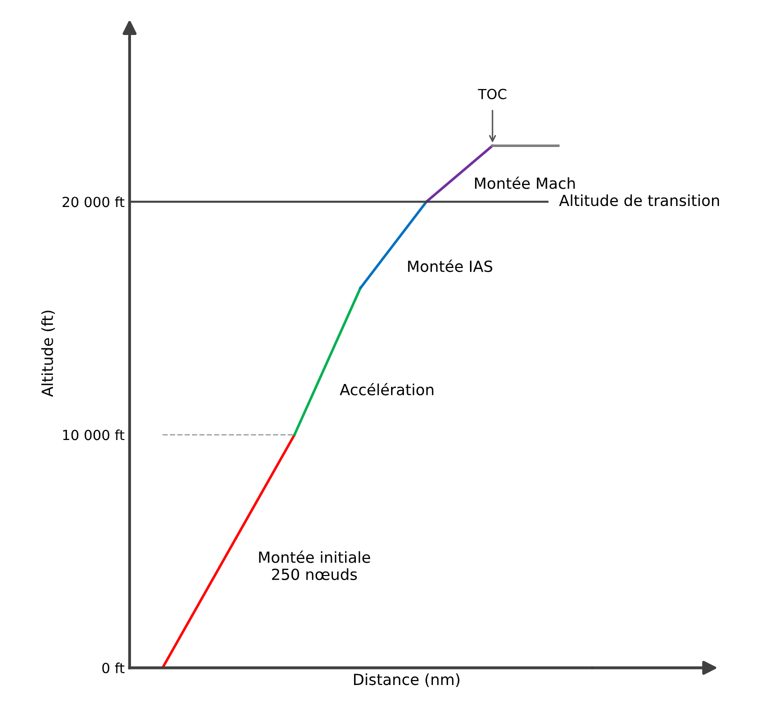 The height and width of the screenshot is (715, 776). I want to click on annotation: Accélération, so click(387, 389).